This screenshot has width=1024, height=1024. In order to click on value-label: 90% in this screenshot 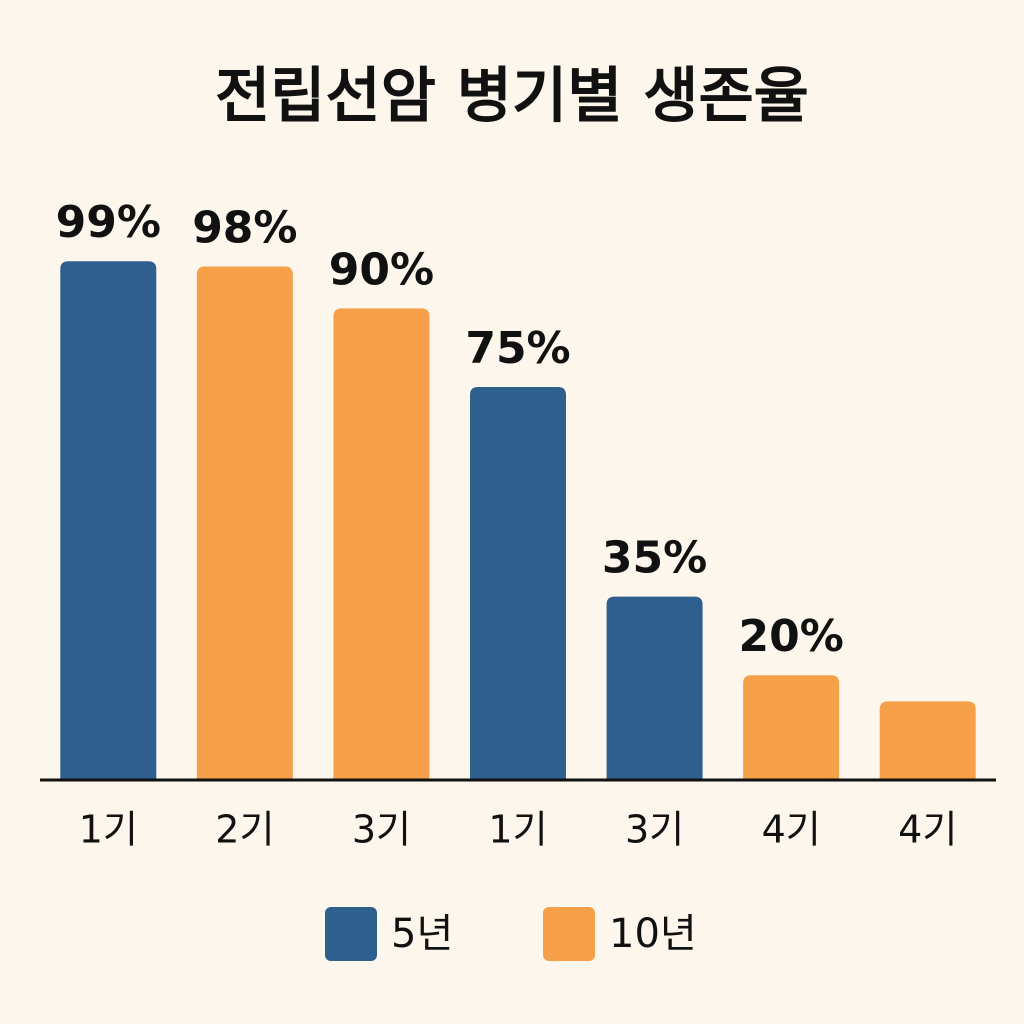, I will do `click(381, 269)`.